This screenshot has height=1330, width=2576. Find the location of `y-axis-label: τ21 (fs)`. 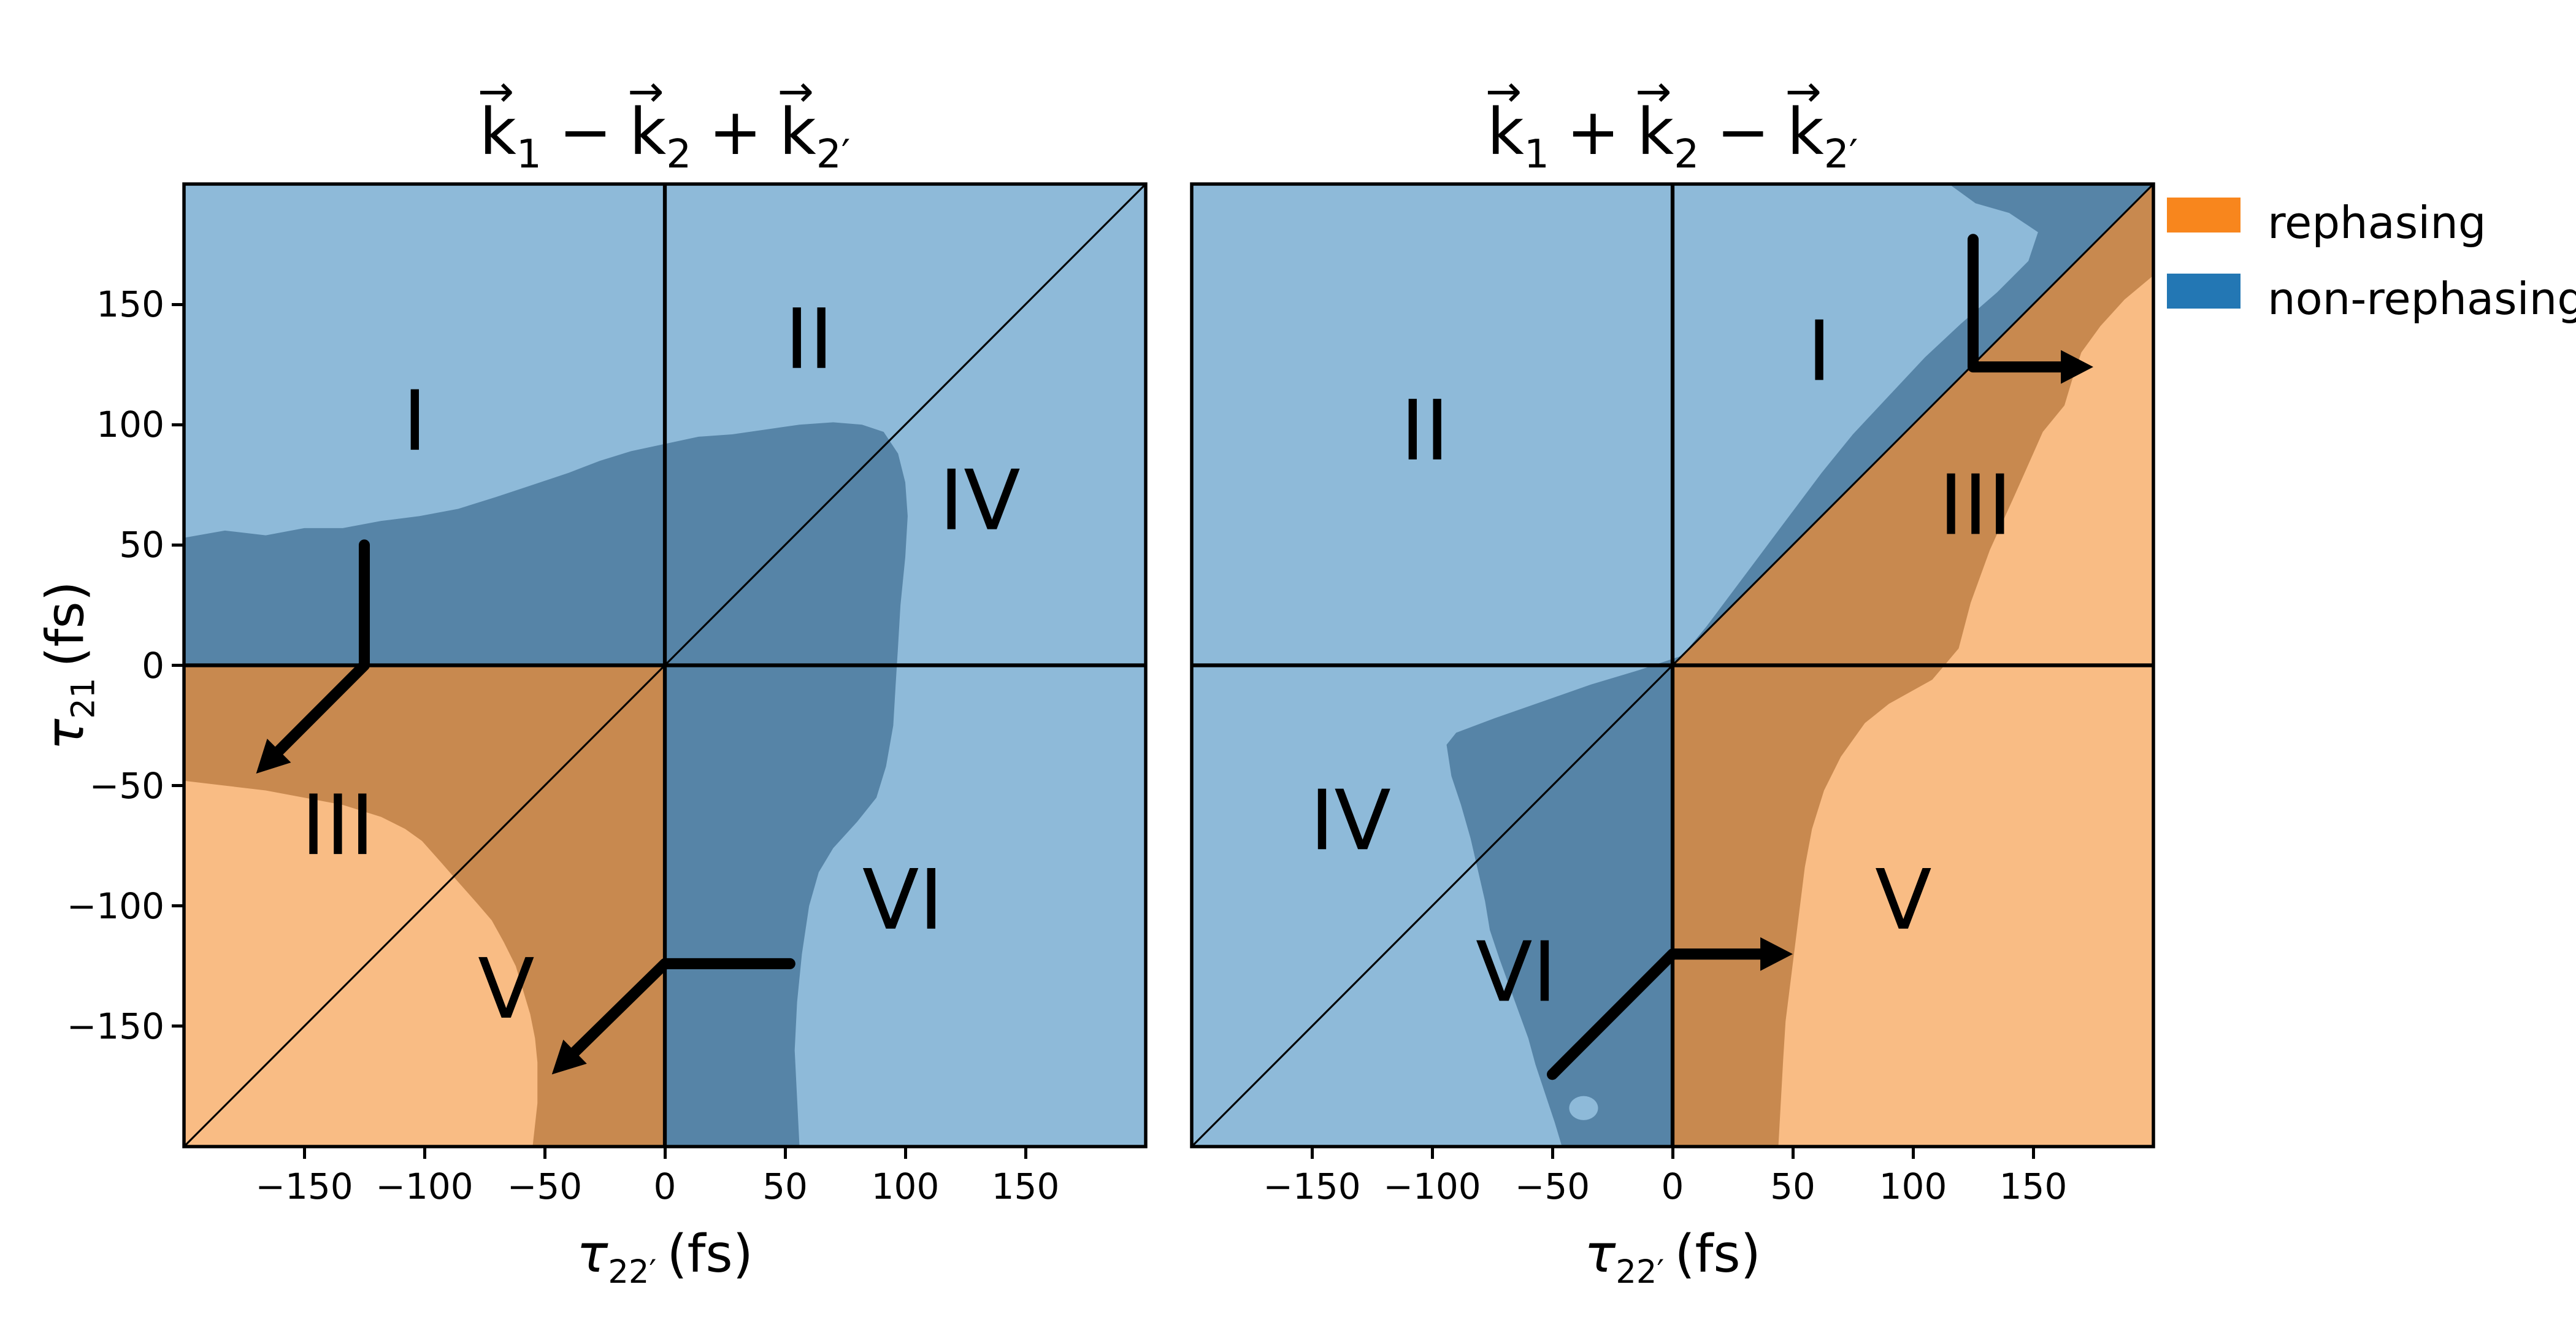

y-axis-label: τ21 (fs) is located at coordinates (68, 665).